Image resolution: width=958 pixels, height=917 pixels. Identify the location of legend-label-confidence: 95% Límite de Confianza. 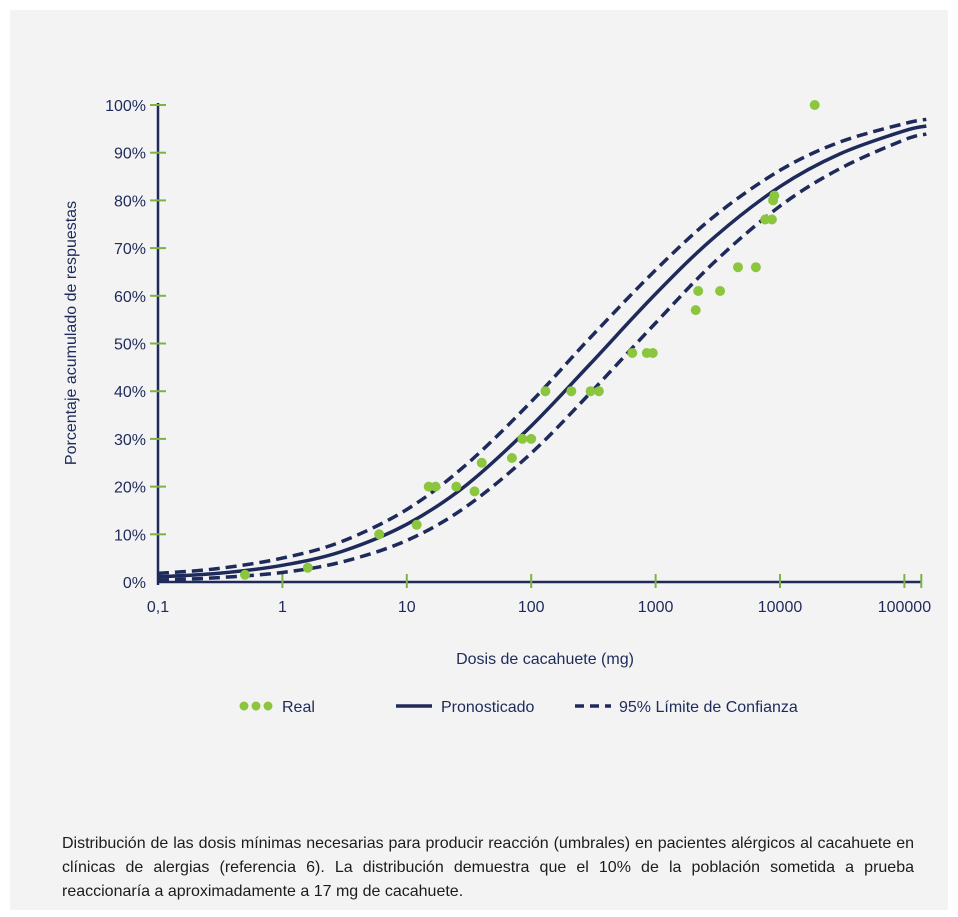
(708, 707).